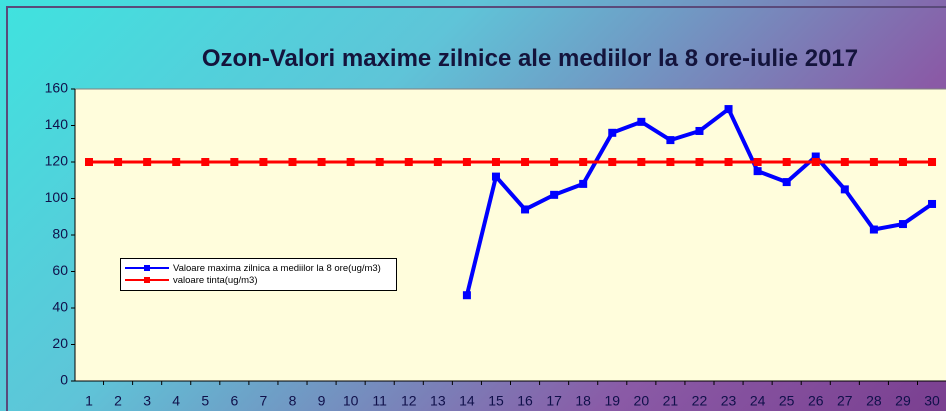  What do you see at coordinates (845, 401) in the screenshot?
I see `x-tick-label: 27` at bounding box center [845, 401].